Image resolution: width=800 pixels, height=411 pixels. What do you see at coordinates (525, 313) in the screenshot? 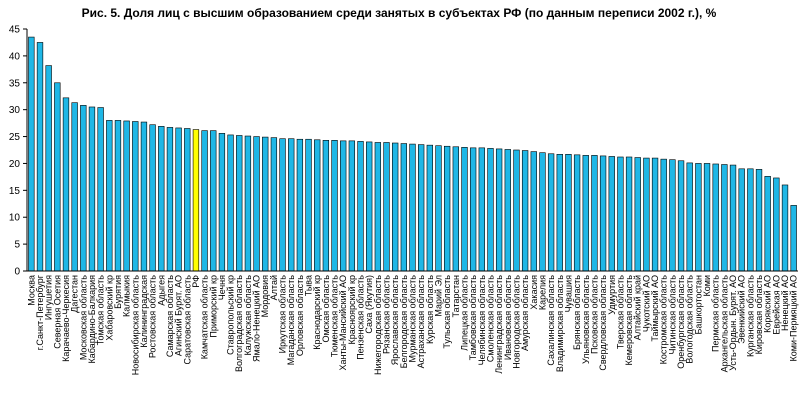
I see `x-category-label: Амурская область` at bounding box center [525, 313].